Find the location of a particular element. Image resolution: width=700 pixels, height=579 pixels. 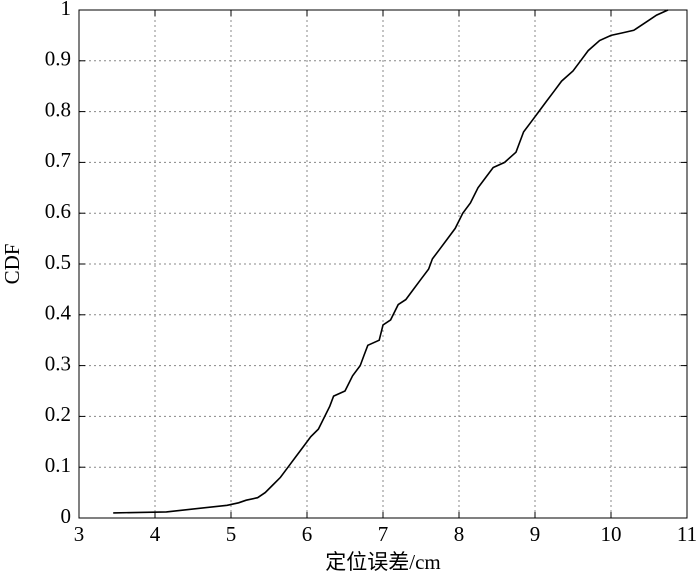

x-tick-label: 9 is located at coordinates (535, 534).